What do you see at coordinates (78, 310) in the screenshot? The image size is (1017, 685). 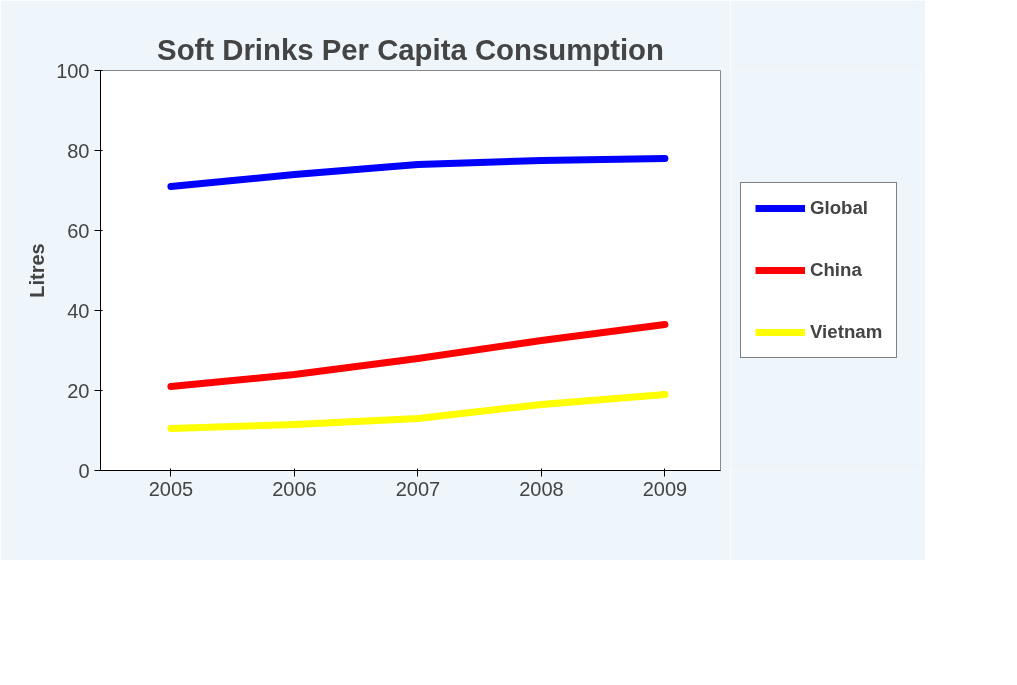 I see `y-tick-label: 40` at bounding box center [78, 310].